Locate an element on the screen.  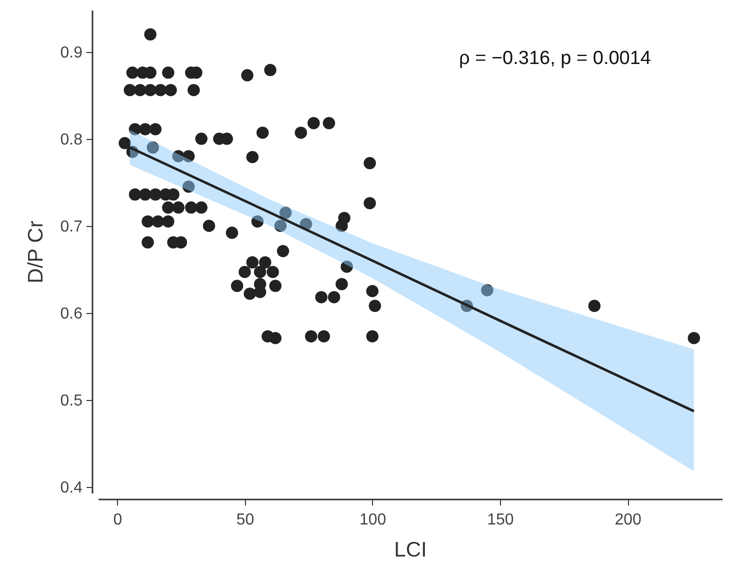
x-tick-label: 100 is located at coordinates (373, 520).